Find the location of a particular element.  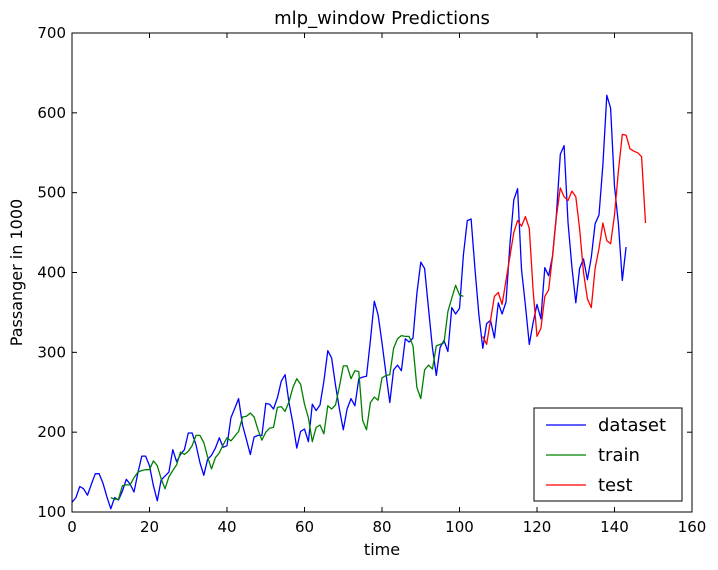

y-tick-label: 500 is located at coordinates (51, 193).